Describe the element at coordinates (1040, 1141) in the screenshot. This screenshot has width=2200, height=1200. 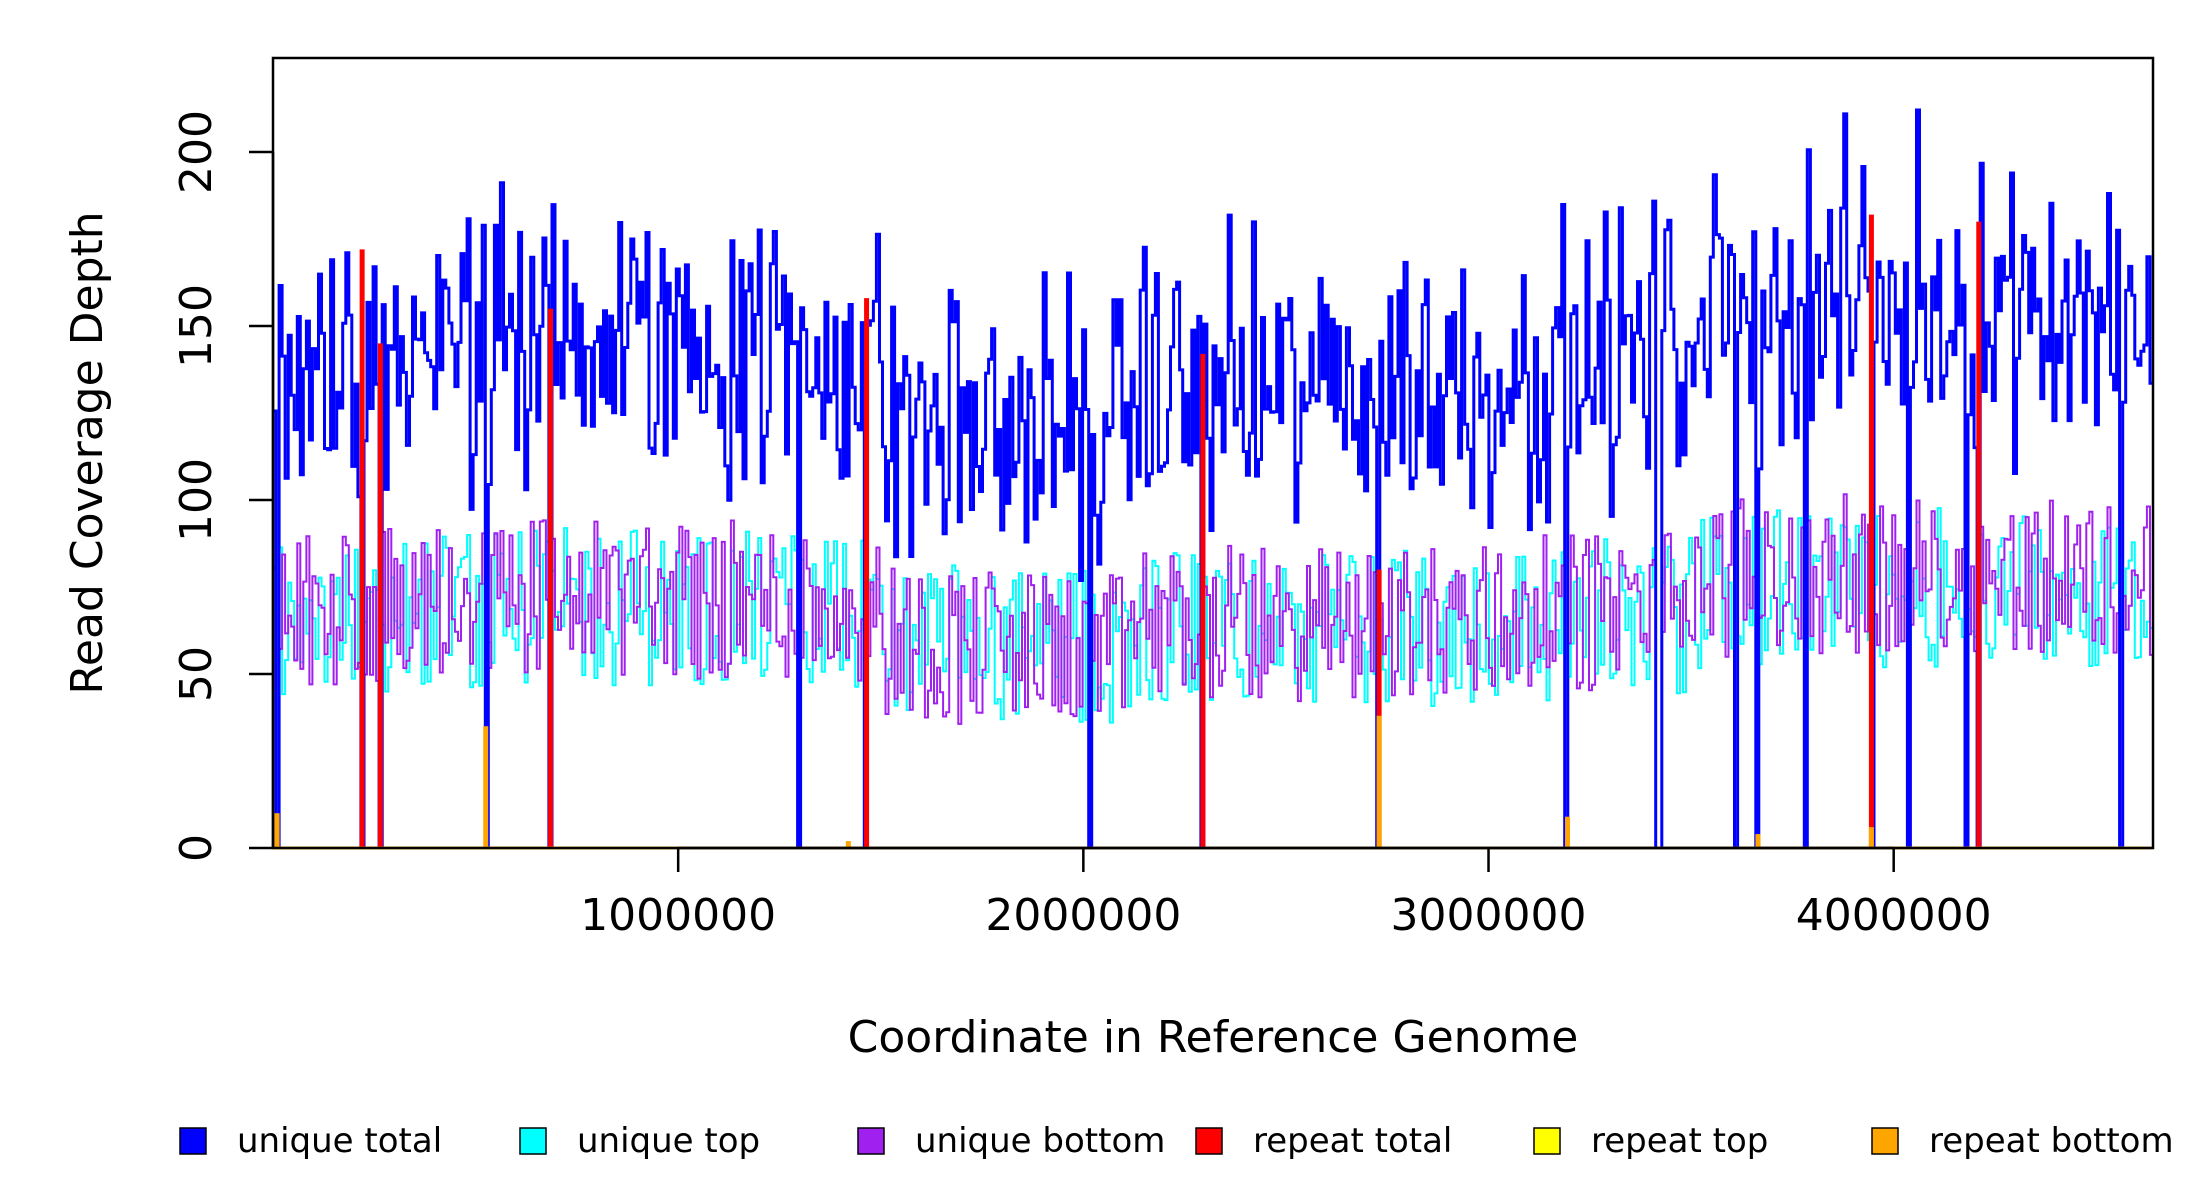
I see `legend-label: unique bottom` at that location.